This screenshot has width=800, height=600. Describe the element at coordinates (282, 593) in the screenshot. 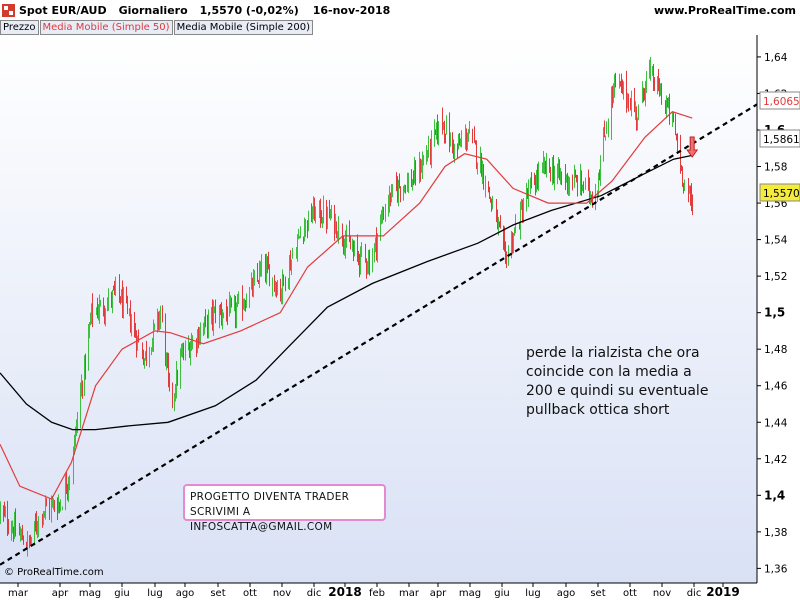

I see `x-tick-label: nov` at that location.